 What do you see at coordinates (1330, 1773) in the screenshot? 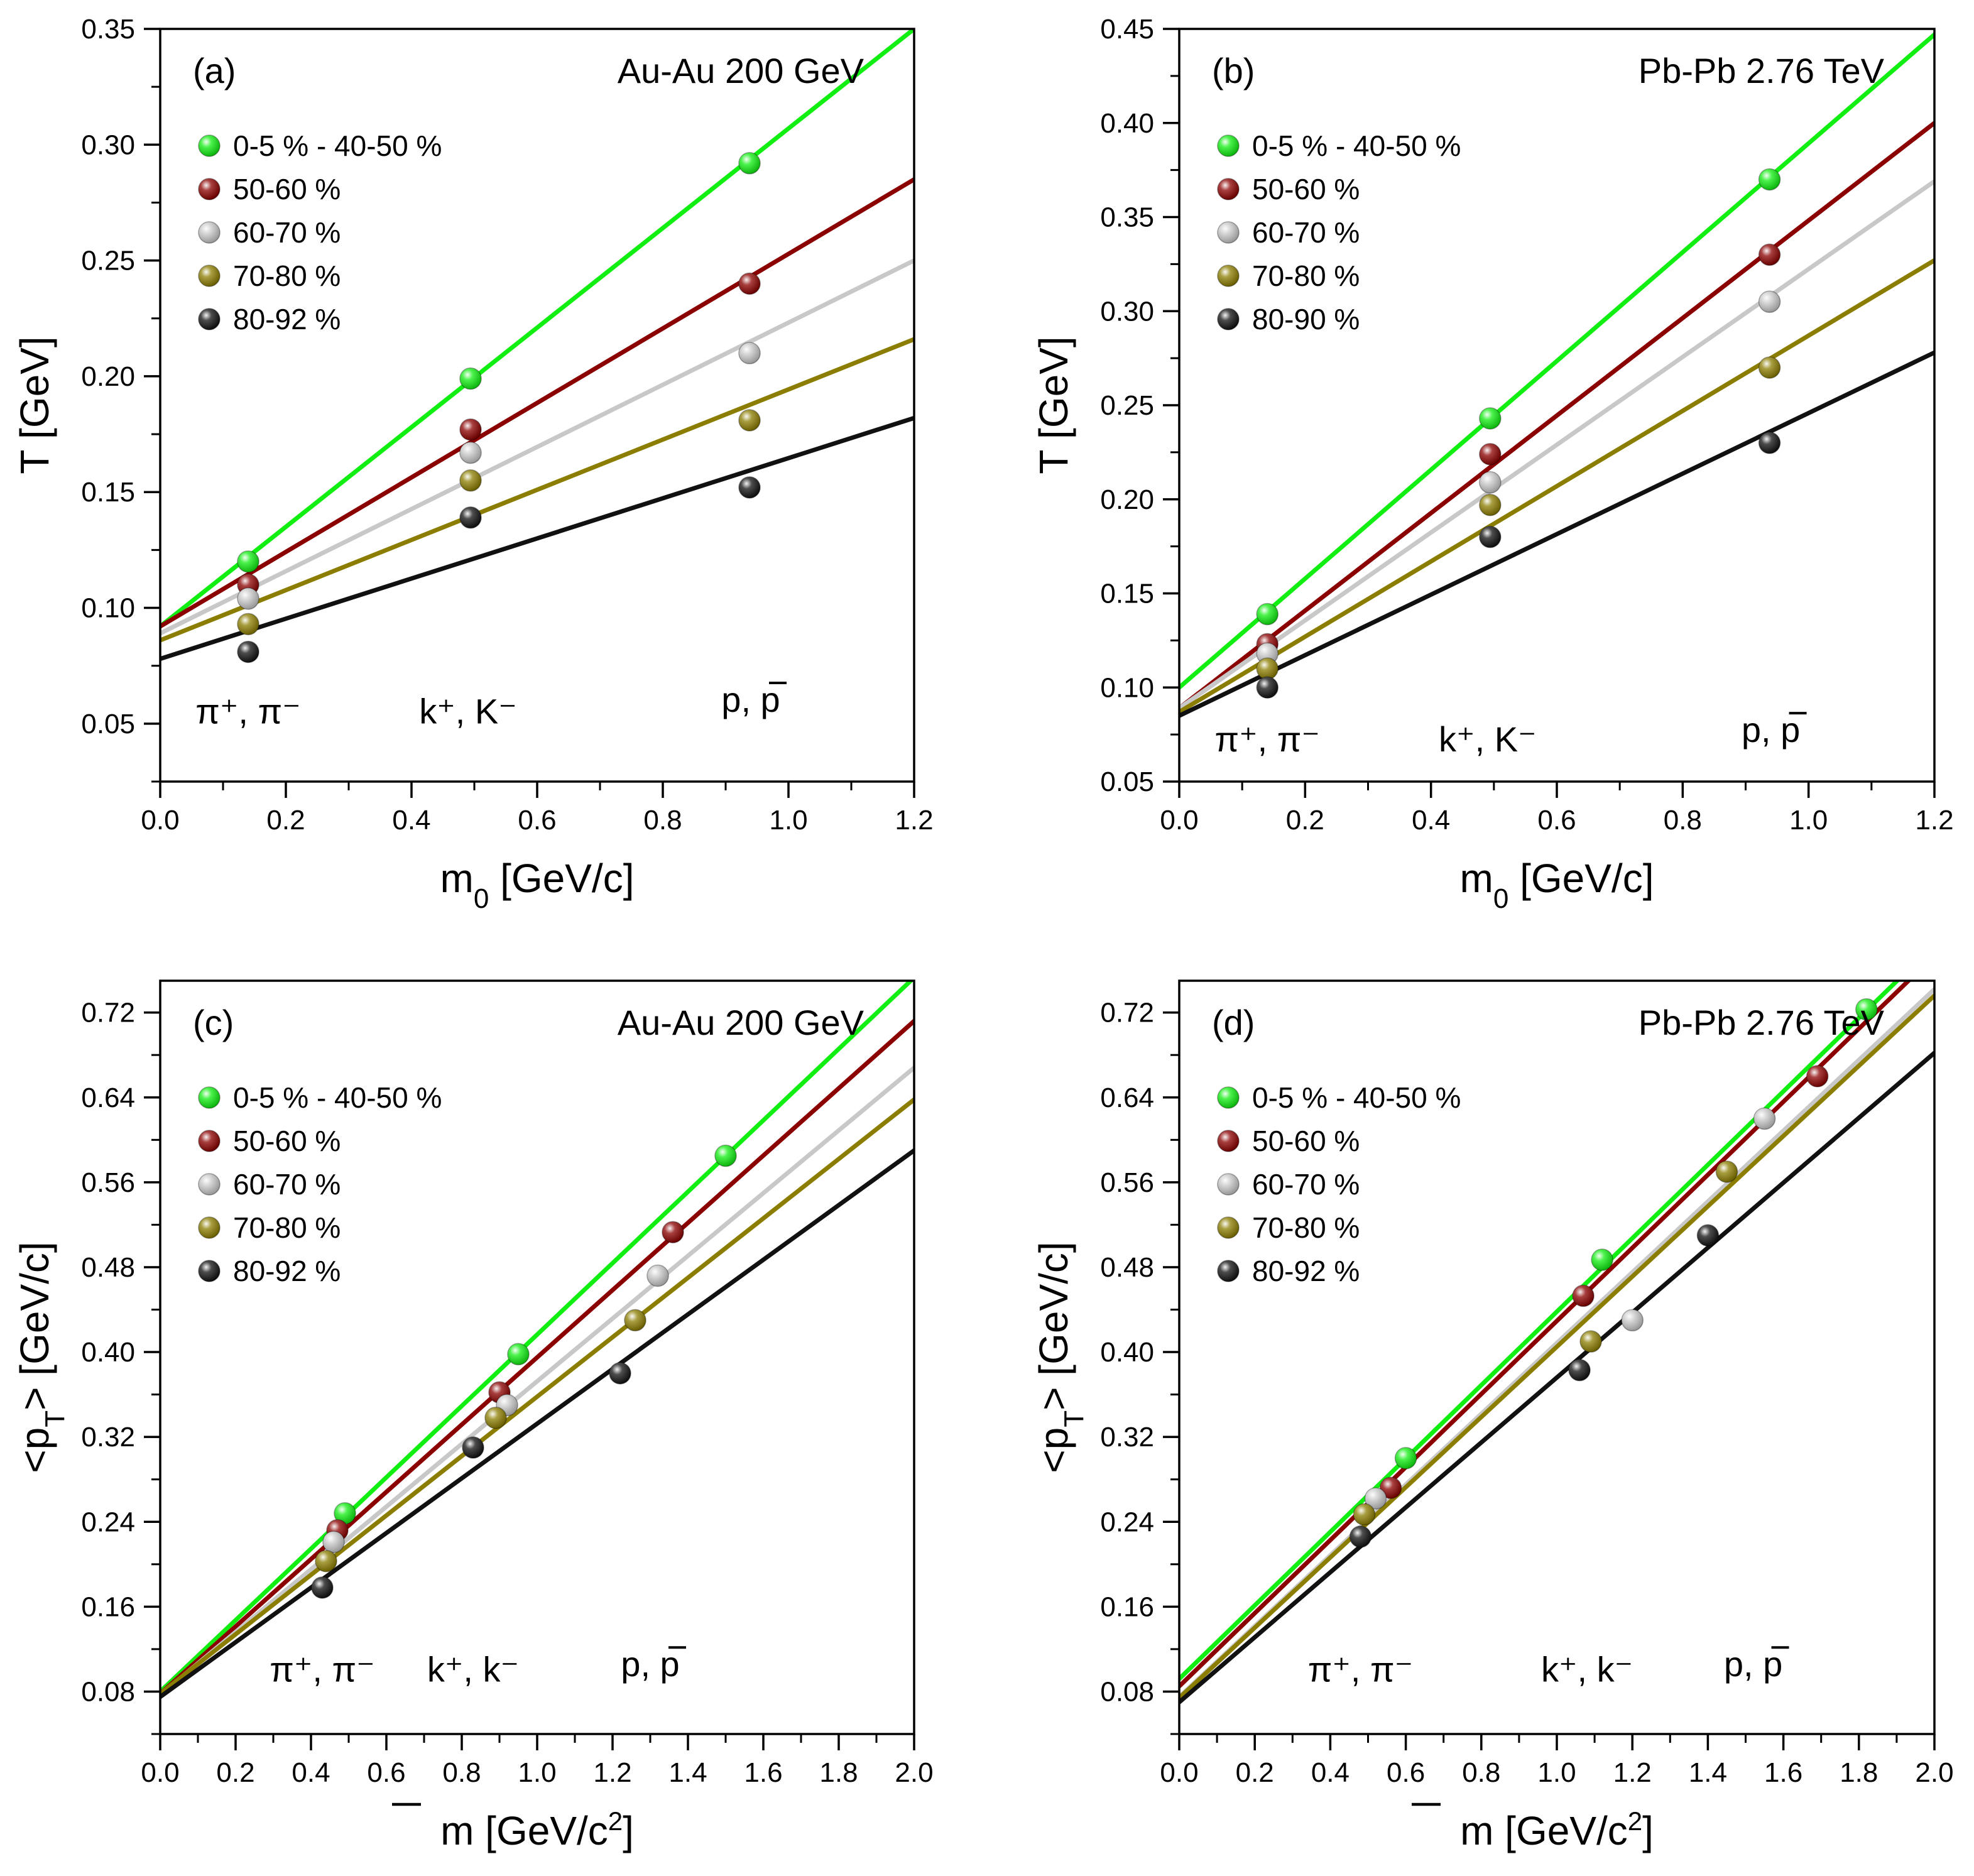
I see `panel-d-x-tick-label: 0.4` at bounding box center [1330, 1773].